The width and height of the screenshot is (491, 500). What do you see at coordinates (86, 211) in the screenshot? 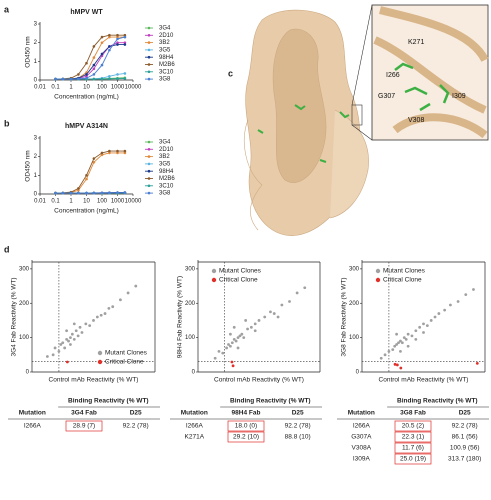
I see `x-axis-label: Concentration (ng/mL)` at bounding box center [86, 211].